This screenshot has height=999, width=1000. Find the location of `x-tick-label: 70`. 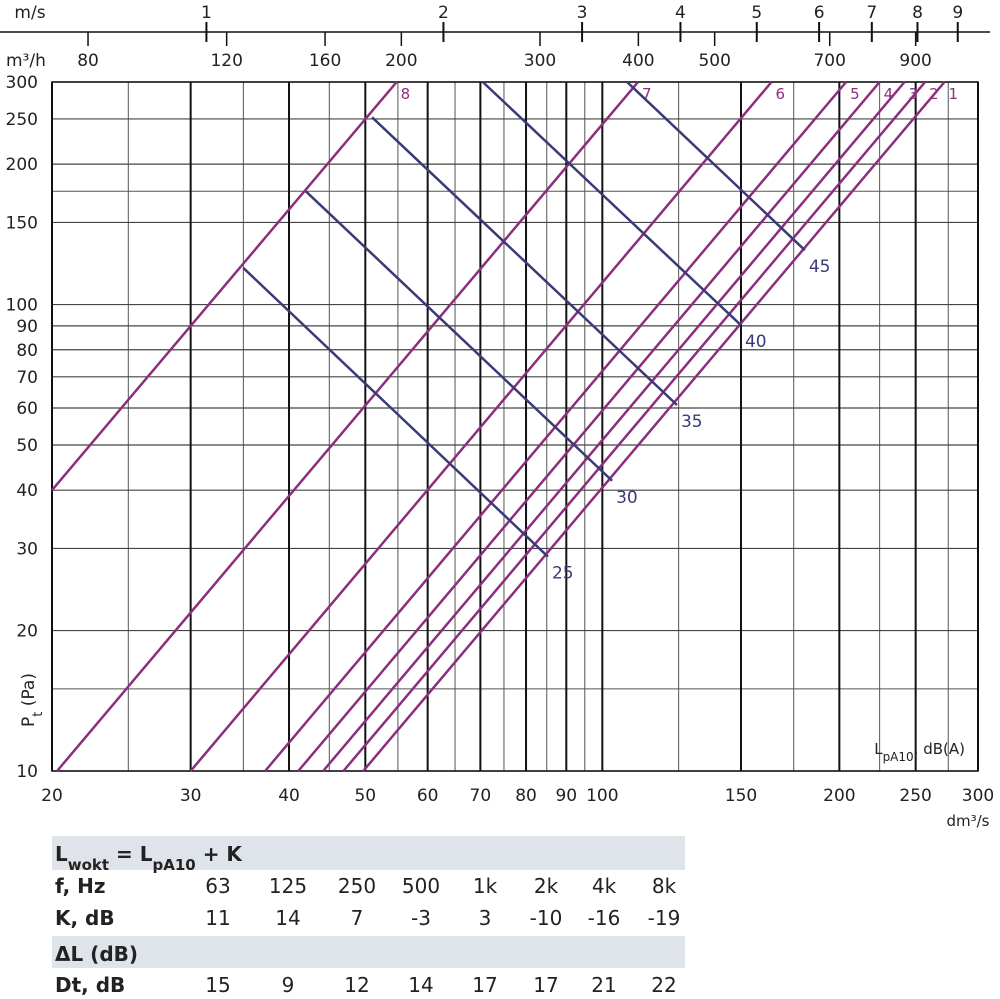

x-tick-label: 70 is located at coordinates (481, 796).